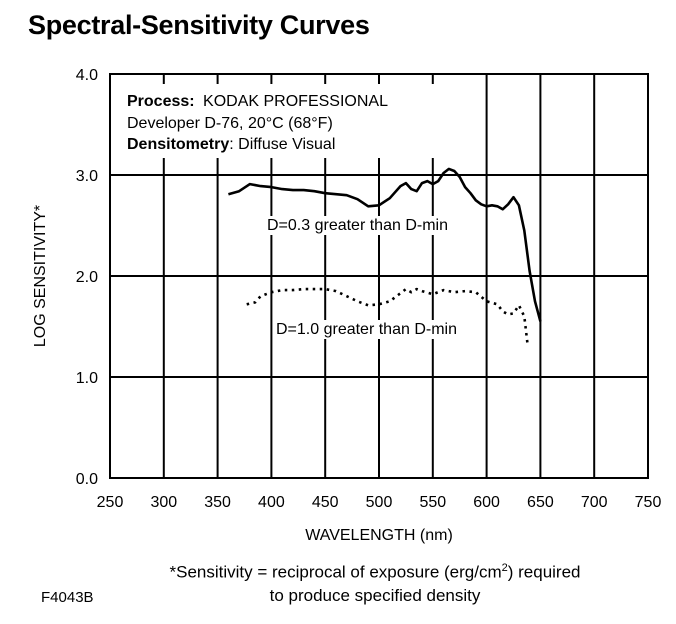  What do you see at coordinates (87, 277) in the screenshot?
I see `y-tick-label: 2.0` at bounding box center [87, 277].